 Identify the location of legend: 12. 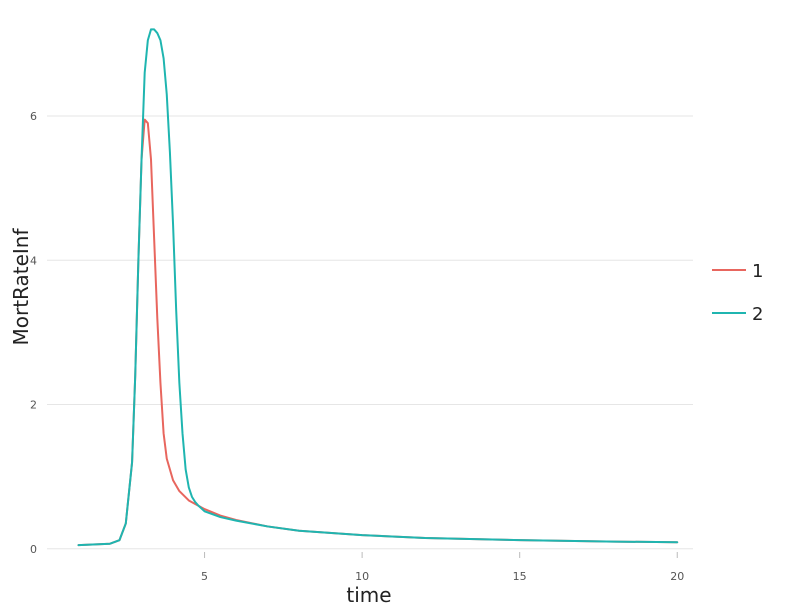
(737, 293).